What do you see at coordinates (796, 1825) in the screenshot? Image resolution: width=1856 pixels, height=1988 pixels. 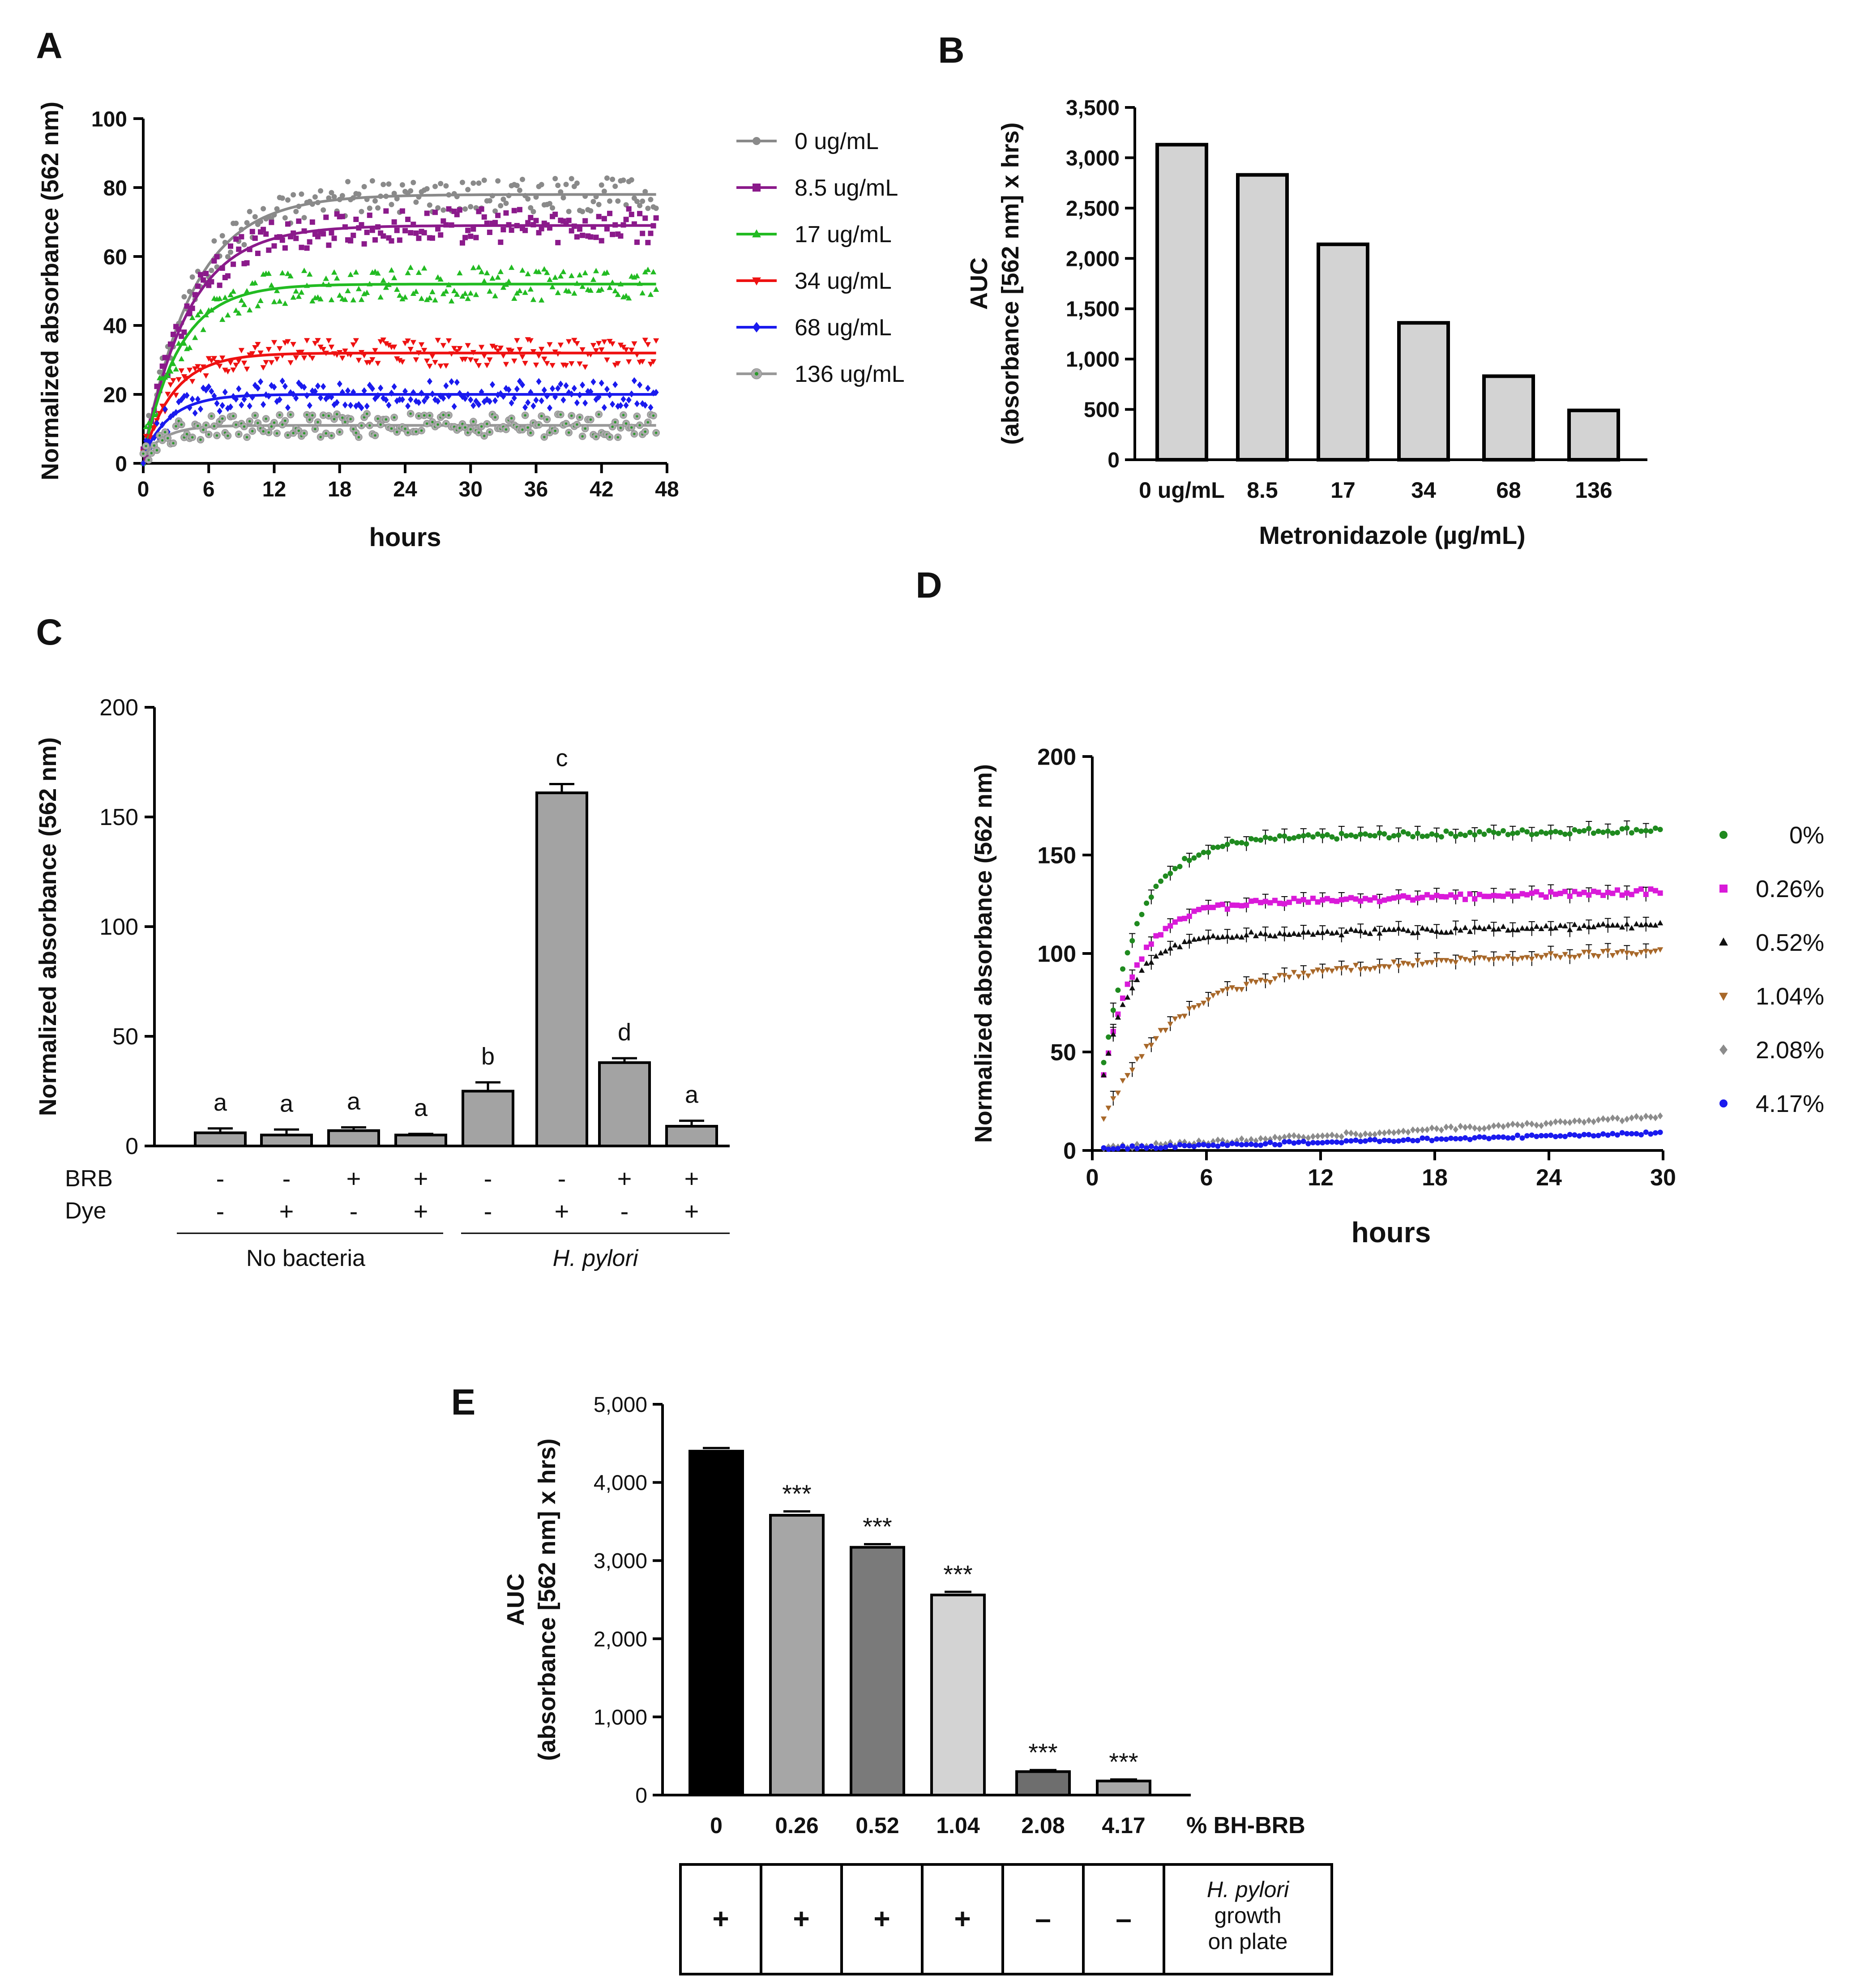 I see `x-tick-label: 0.26` at bounding box center [796, 1825].